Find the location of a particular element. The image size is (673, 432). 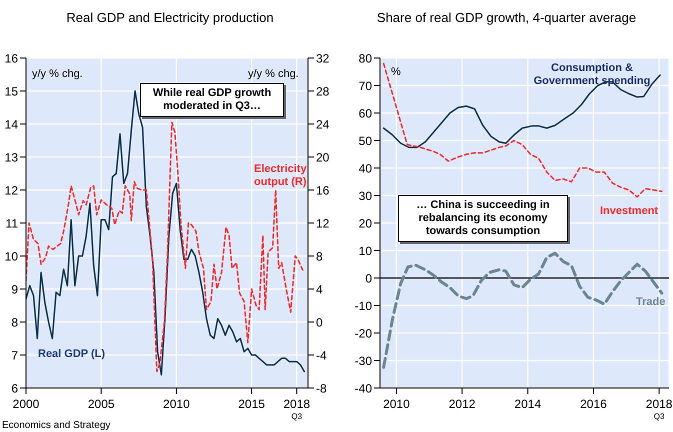

chart-title: Share of real GDP growth, 4-quarter average is located at coordinates (507, 17).